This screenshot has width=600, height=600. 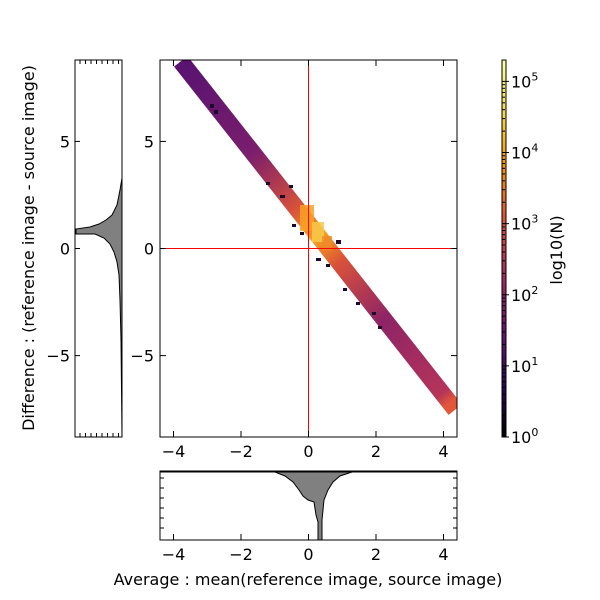 What do you see at coordinates (376, 451) in the screenshot?
I see `main-x-tick-label: 2` at bounding box center [376, 451].